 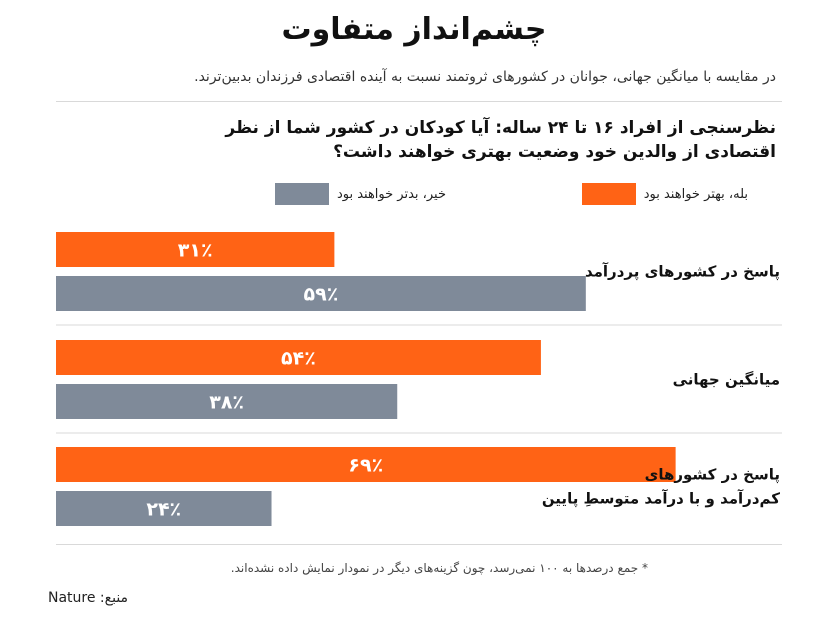 I want to click on data-label-yes-1: ۳۱٪, so click(x=195, y=251).